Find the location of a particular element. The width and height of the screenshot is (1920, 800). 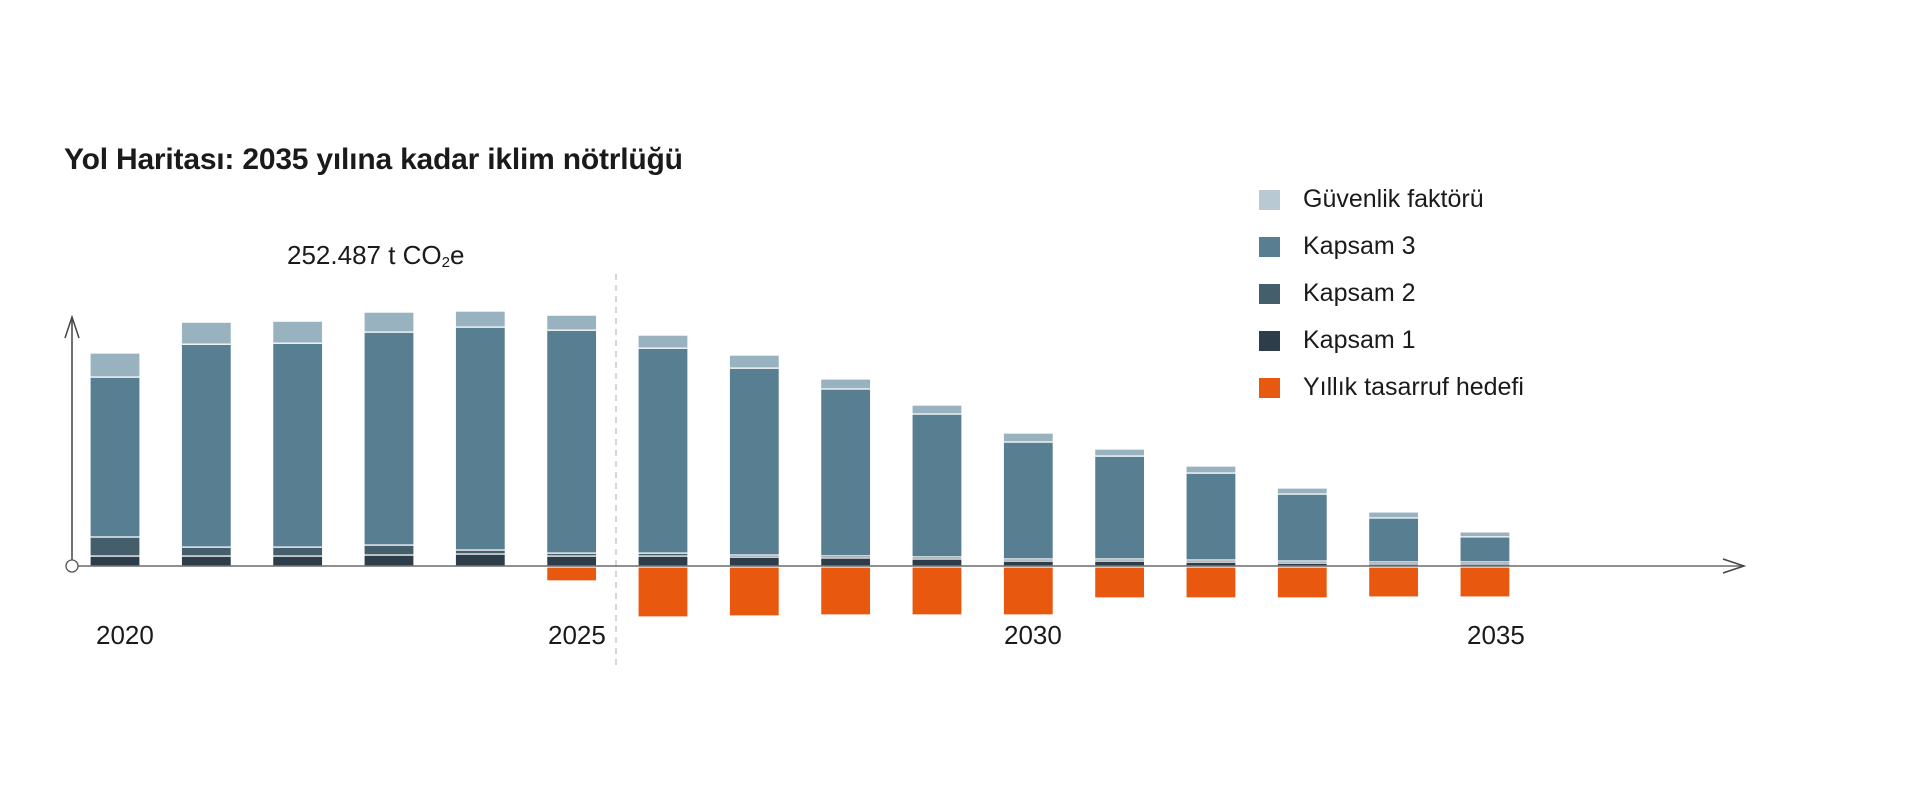

x-tick-label: 2035 is located at coordinates (1496, 635).